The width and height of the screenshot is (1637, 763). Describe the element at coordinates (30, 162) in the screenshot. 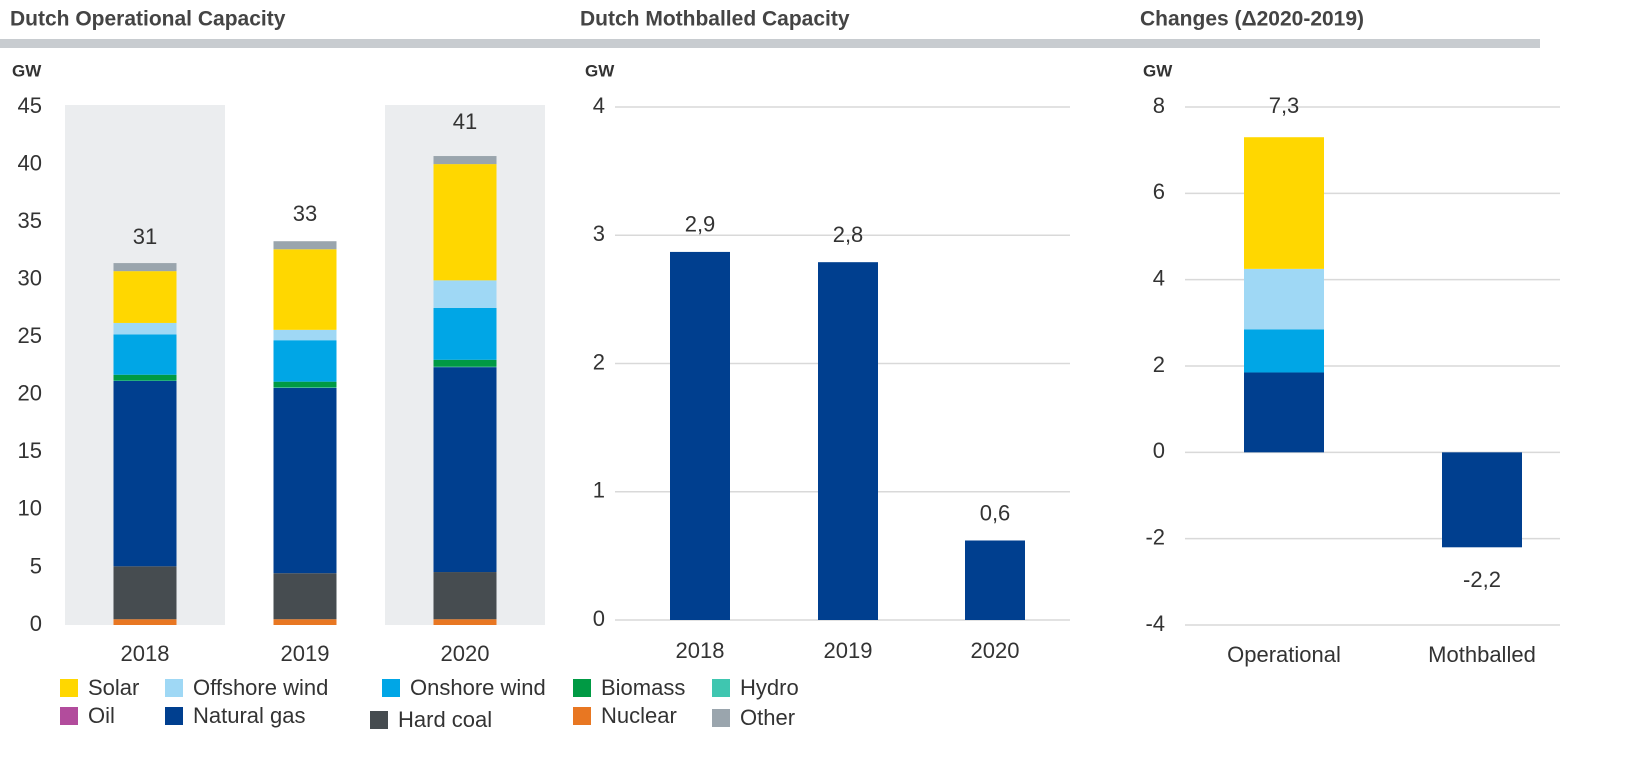

I see `y-tick-label: 40` at that location.